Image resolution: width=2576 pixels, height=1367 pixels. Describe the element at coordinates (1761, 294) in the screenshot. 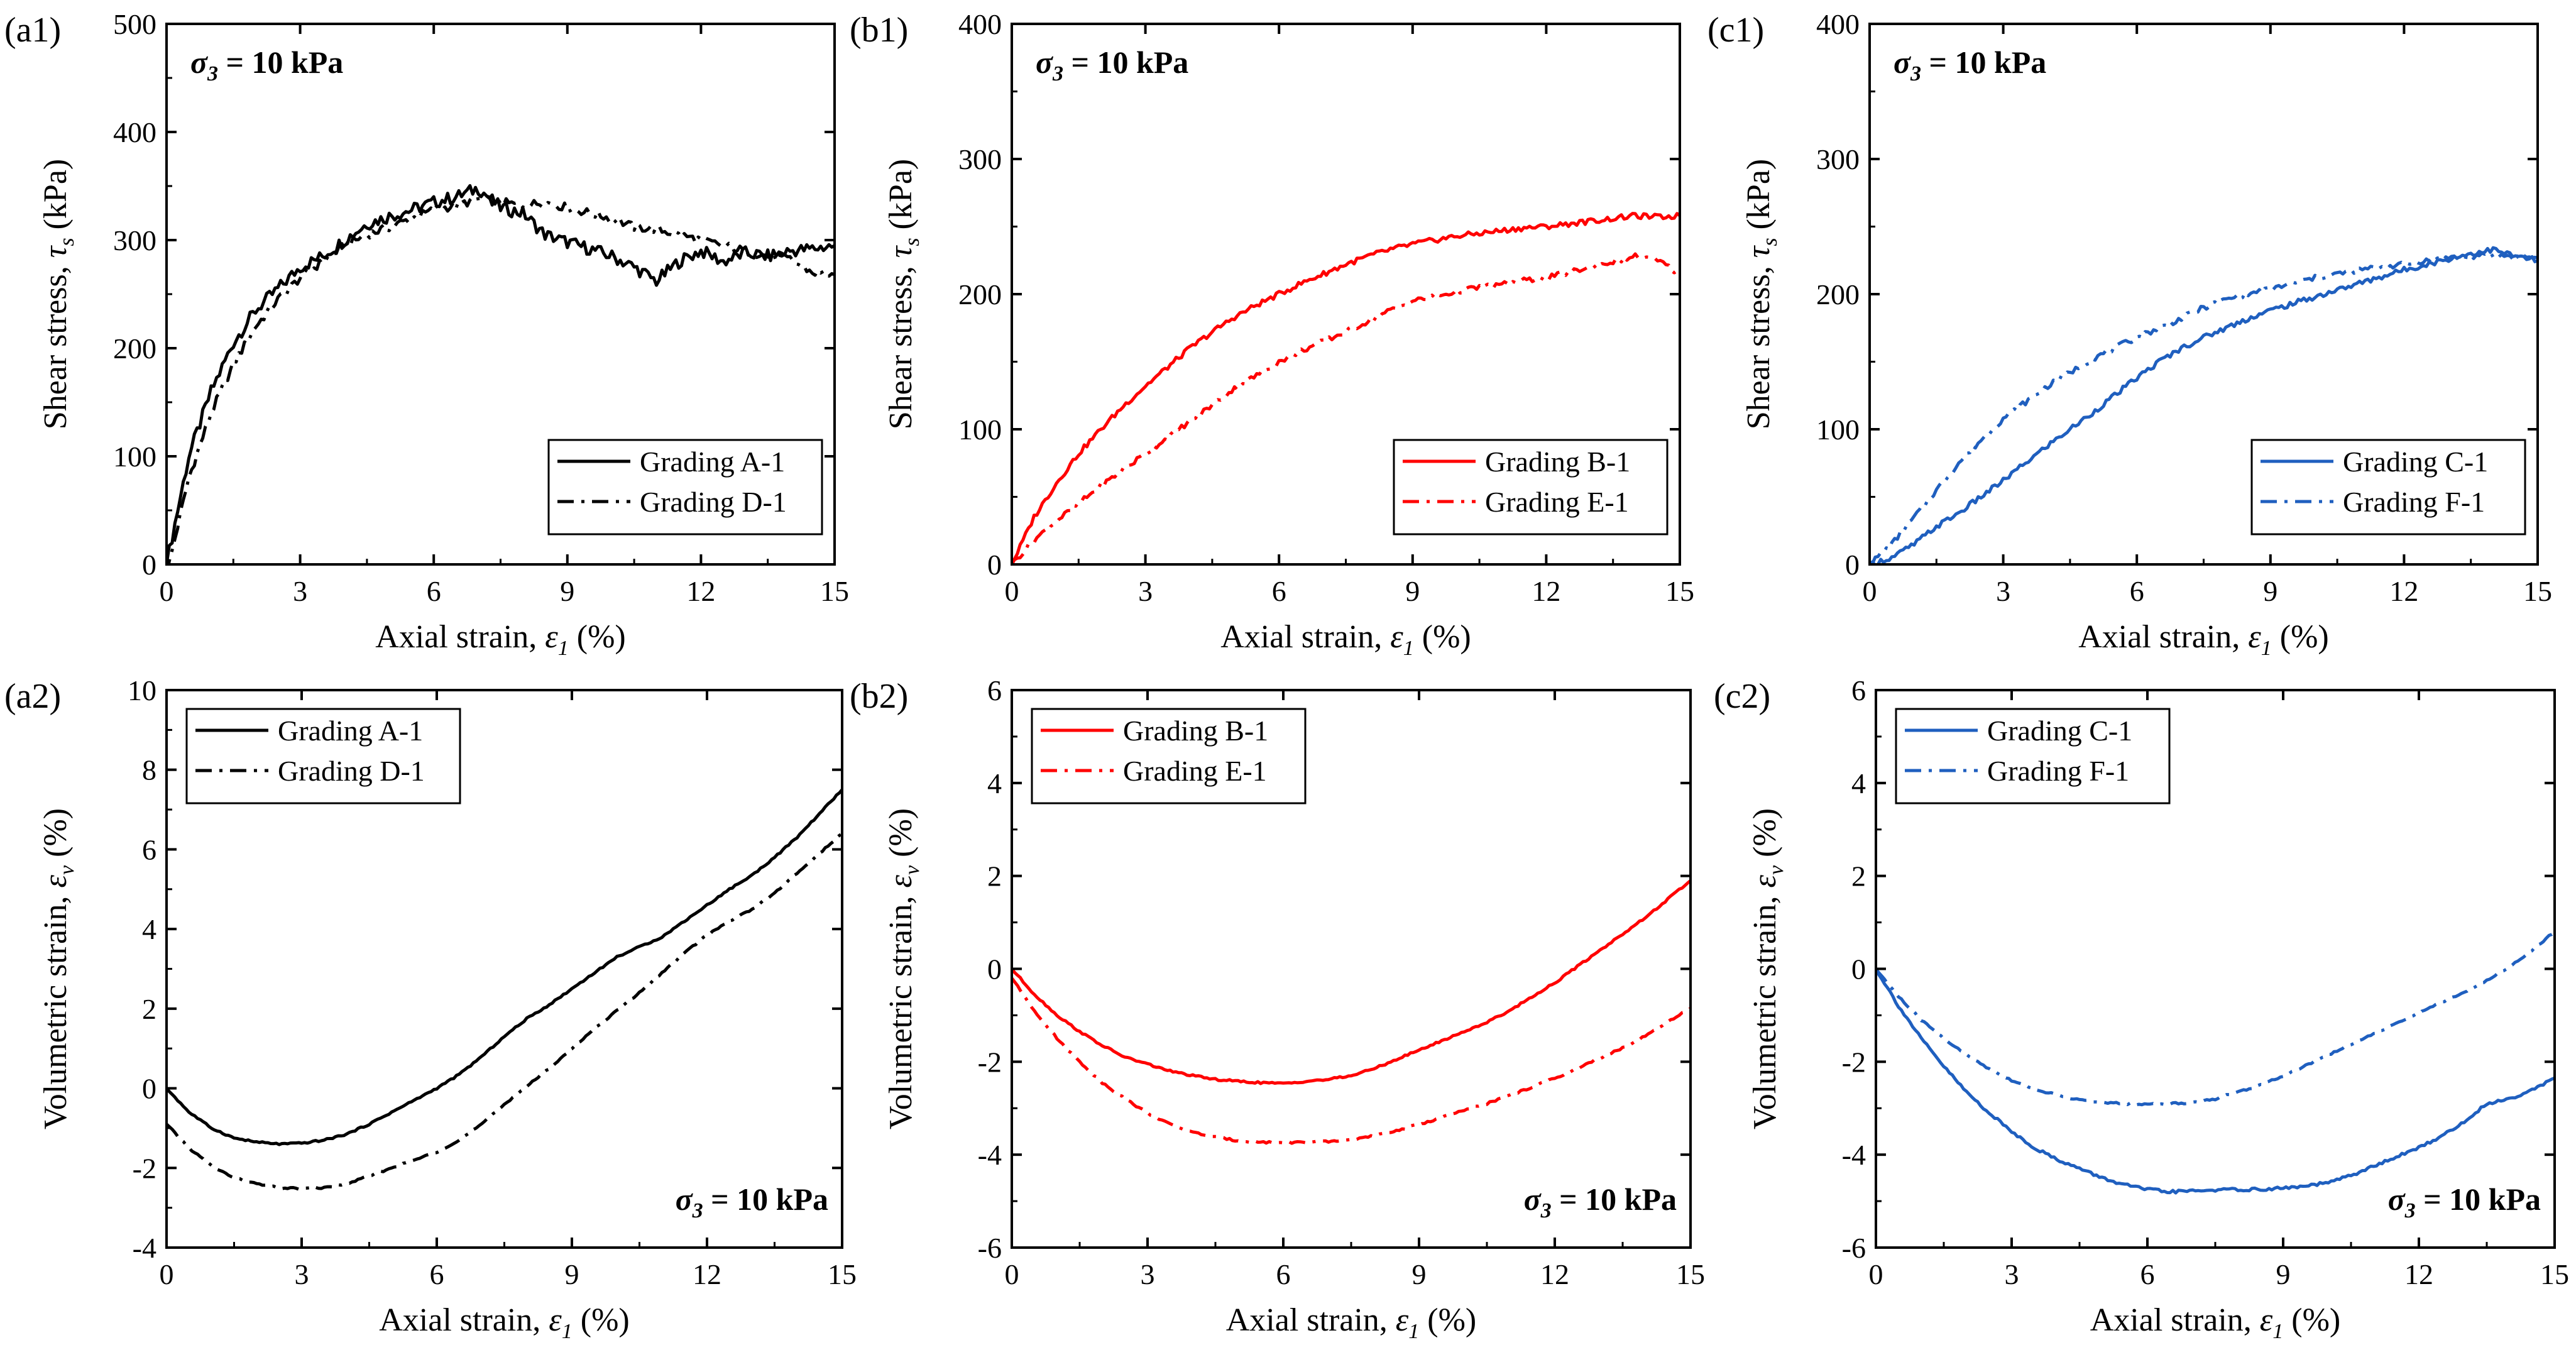

I see `y-axis-label: Shear stress, τs (kPa)` at that location.